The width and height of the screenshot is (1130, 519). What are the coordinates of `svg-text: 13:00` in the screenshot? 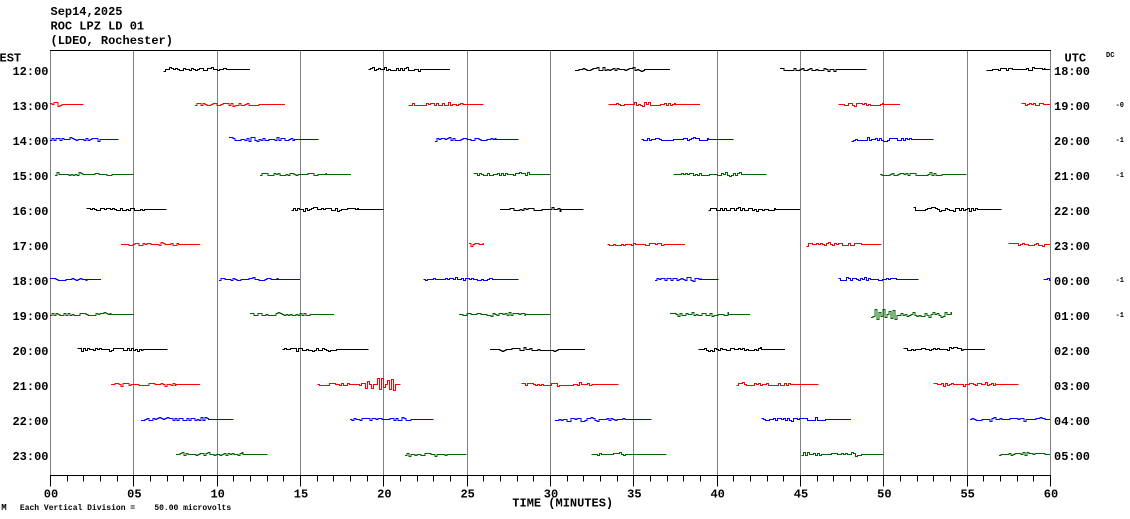 It's located at (30, 107).